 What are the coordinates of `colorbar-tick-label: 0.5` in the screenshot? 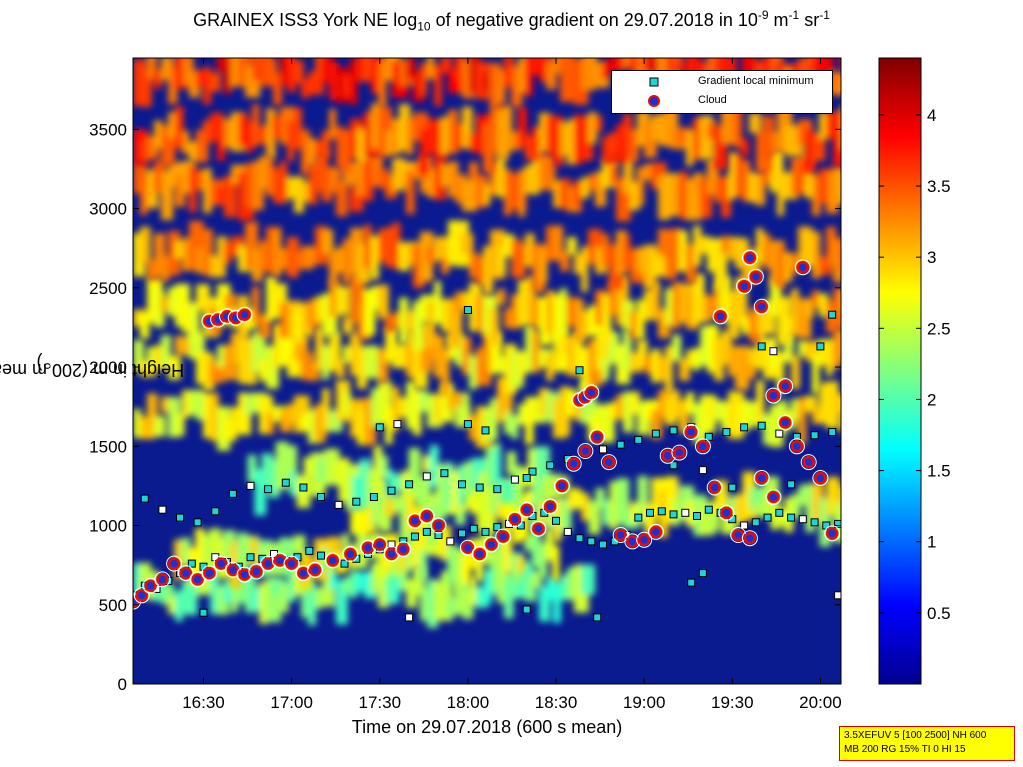 It's located at (939, 613).